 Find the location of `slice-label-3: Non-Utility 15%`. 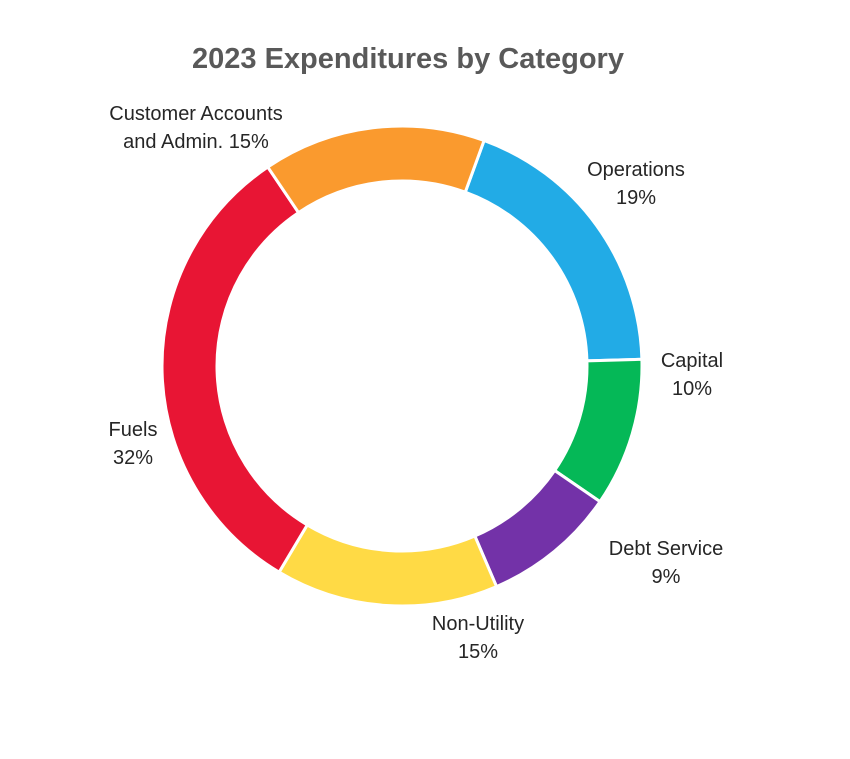

slice-label-3: Non-Utility 15% is located at coordinates (478, 638).